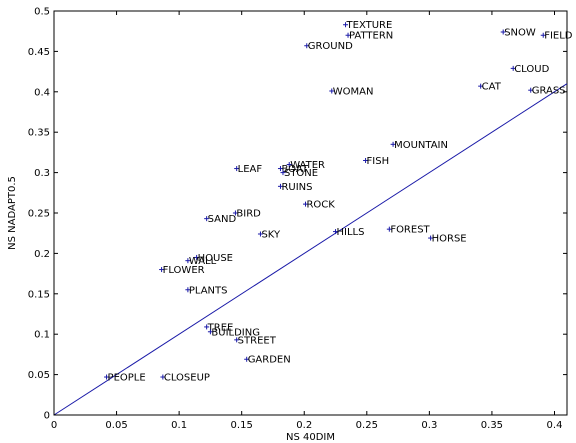  I want to click on point-label: HOUSE, so click(215, 258).